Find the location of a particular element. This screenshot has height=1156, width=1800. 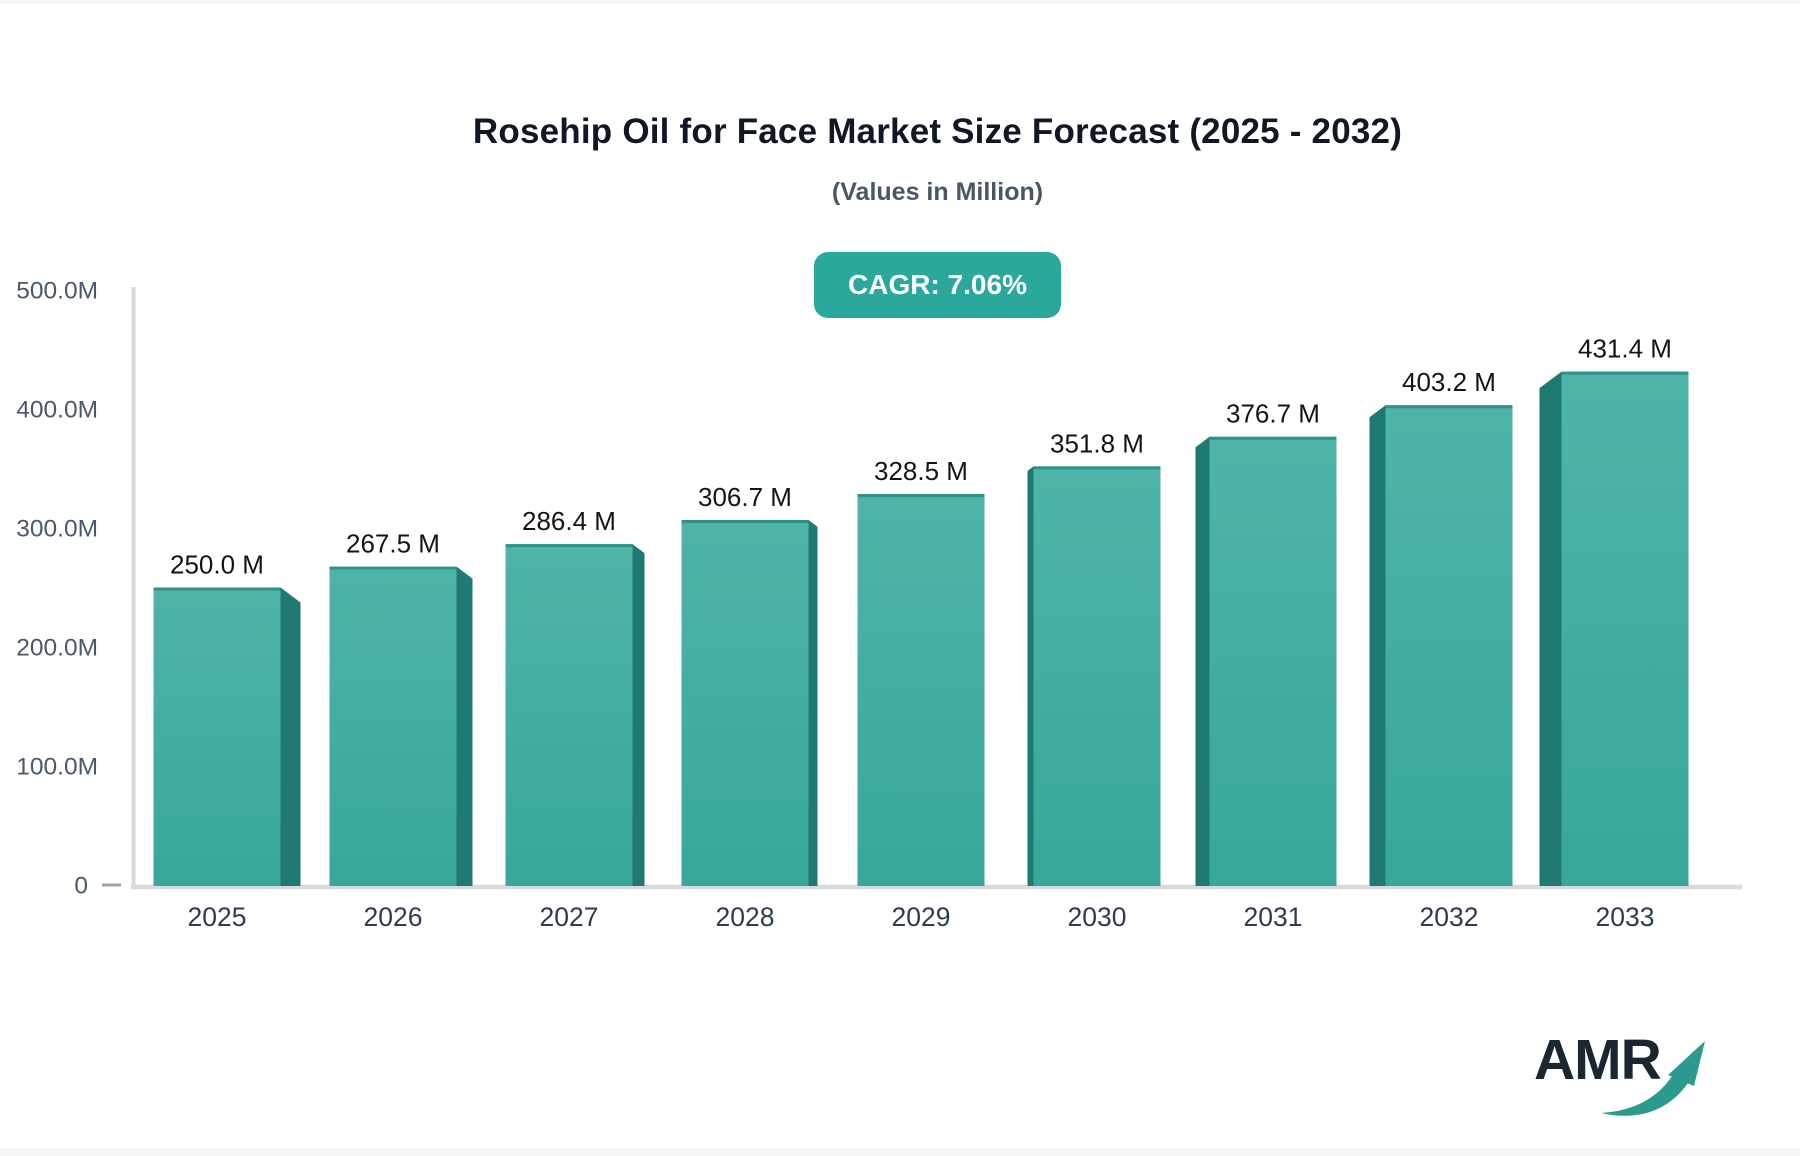

bar-group-2031: 376.7 M 2031 is located at coordinates (1266, 665).